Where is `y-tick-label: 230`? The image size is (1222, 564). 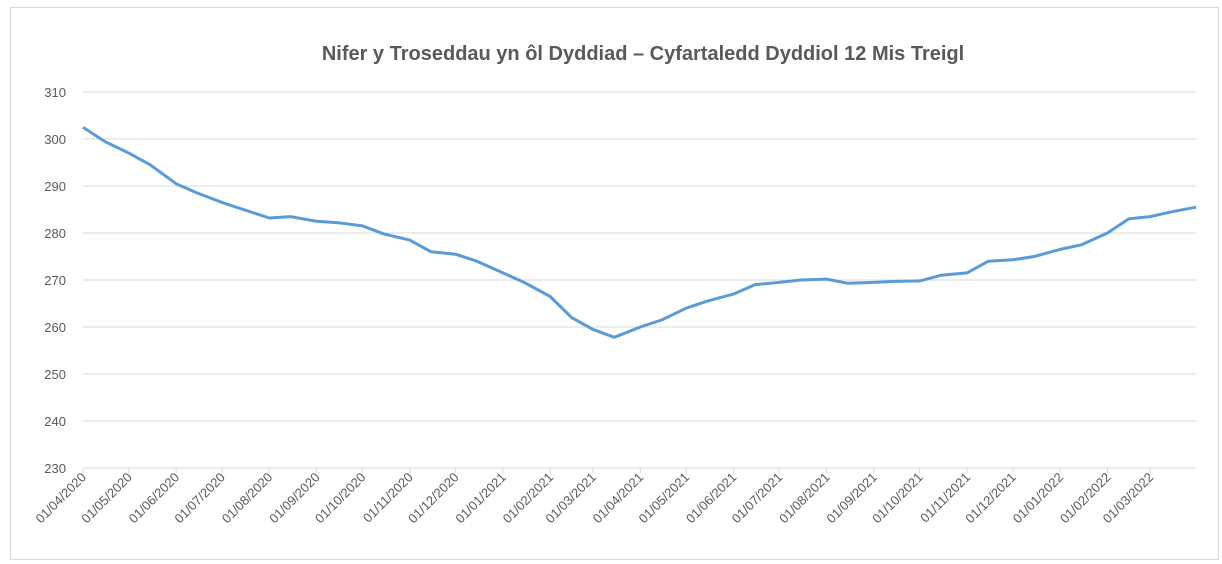 y-tick-label: 230 is located at coordinates (55, 468).